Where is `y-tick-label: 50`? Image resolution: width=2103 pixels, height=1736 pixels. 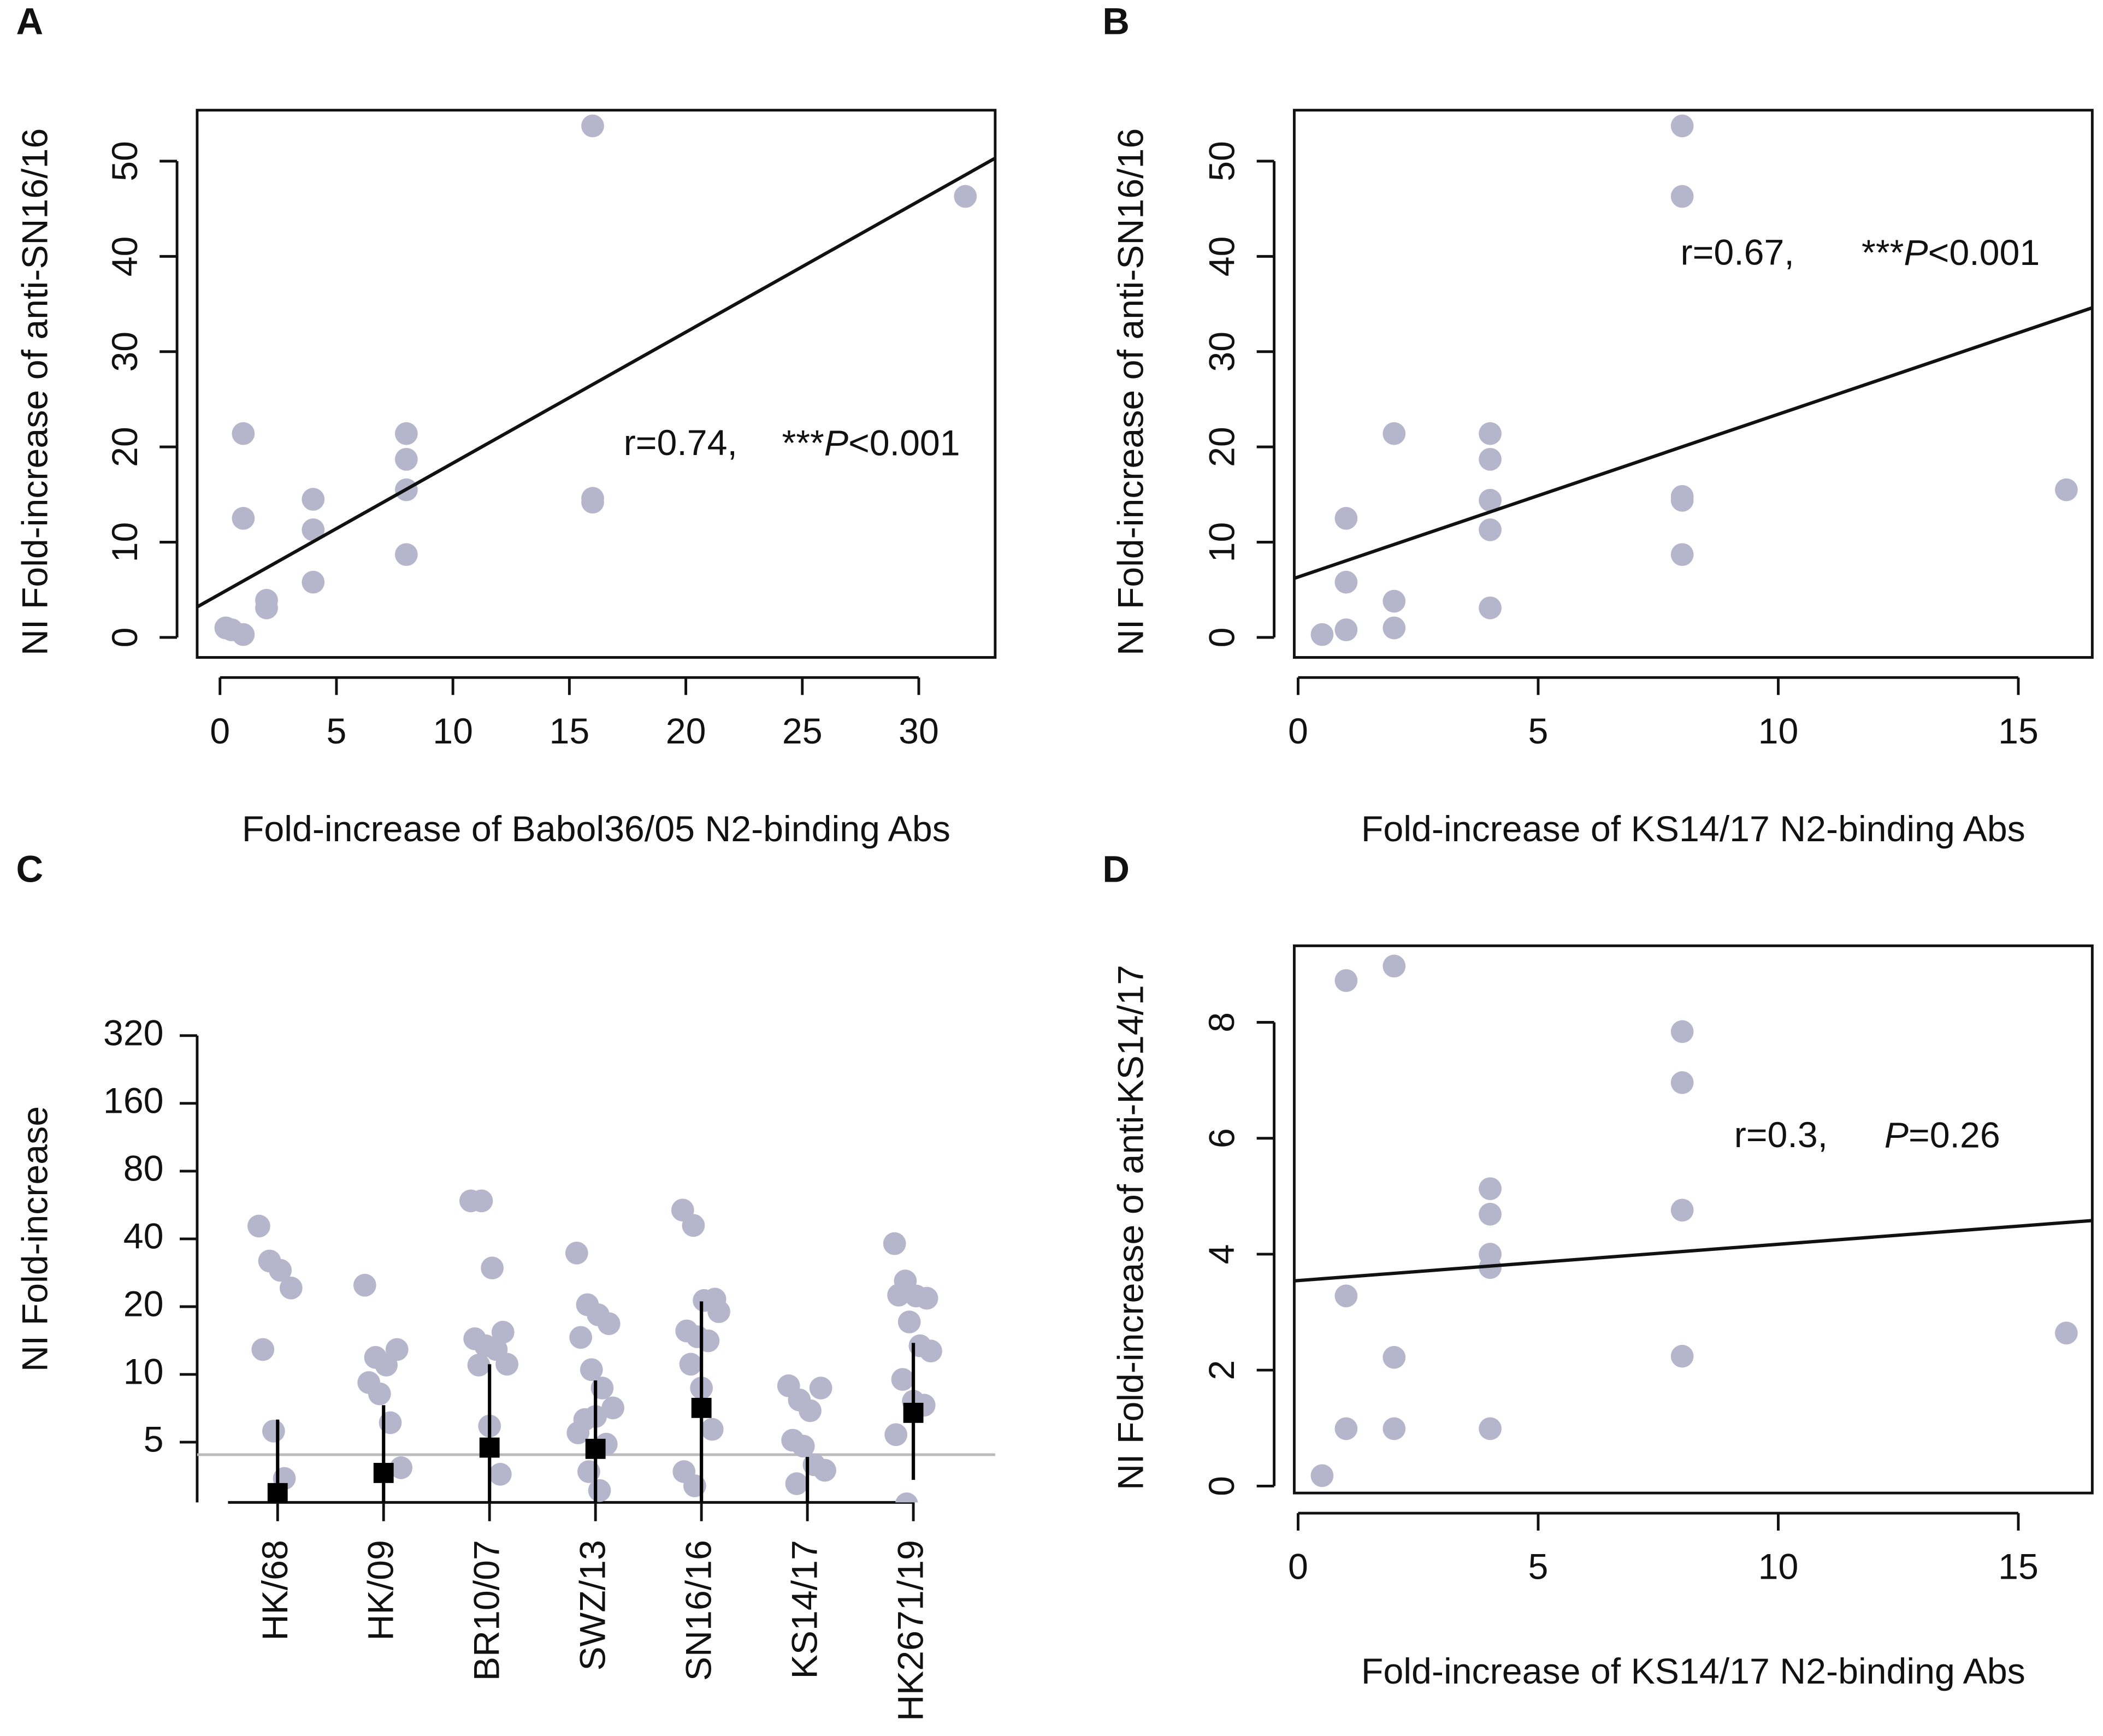 y-tick-label: 50 is located at coordinates (125, 161).